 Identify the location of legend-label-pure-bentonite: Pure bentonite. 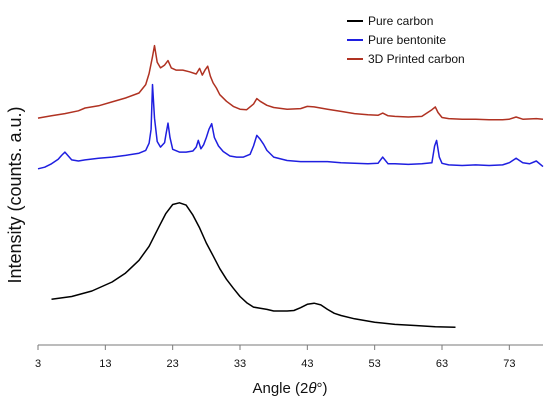
(407, 40).